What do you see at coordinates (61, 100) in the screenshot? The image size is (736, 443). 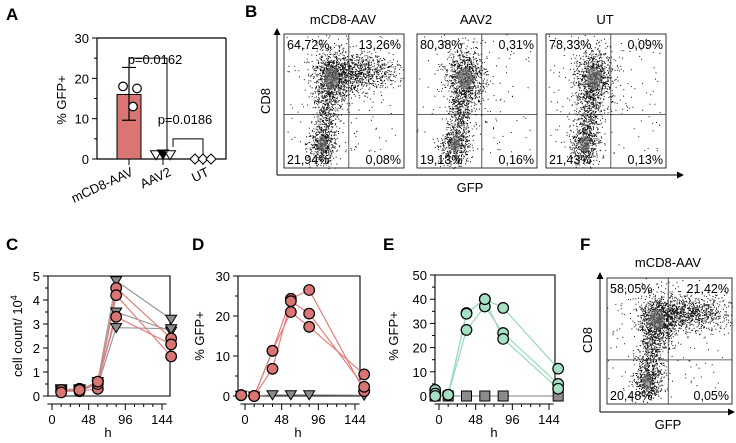 I see `a-y-axis-label: % GFP+` at bounding box center [61, 100].